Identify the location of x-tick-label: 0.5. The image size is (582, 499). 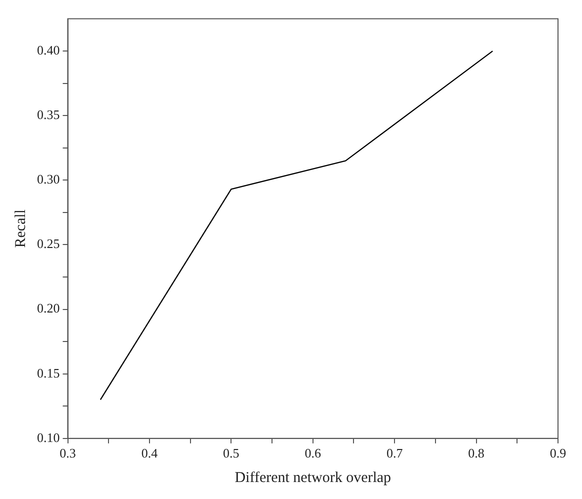
(231, 453).